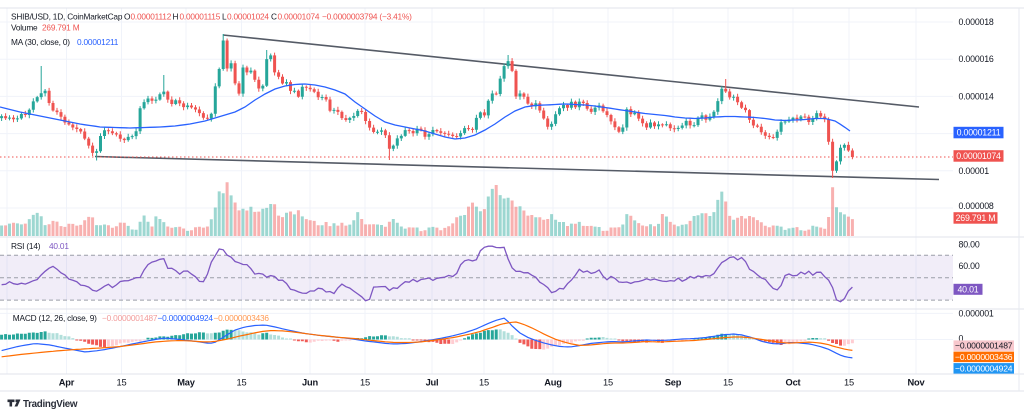  Describe the element at coordinates (248, 16) in the screenshot. I see `svg-text: 0.00001024` at that location.